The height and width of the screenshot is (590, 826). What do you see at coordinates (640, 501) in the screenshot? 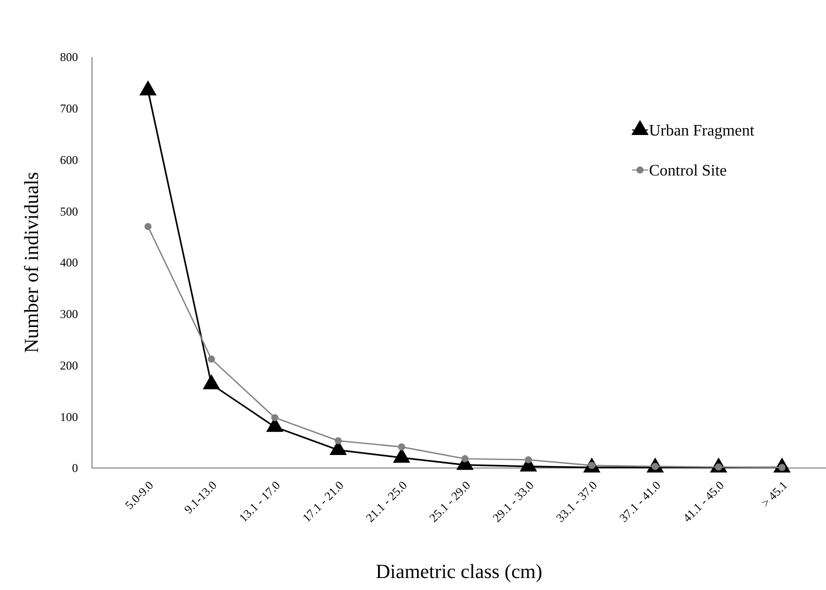
I see `x-tick-label: 37.1 - 41.0` at bounding box center [640, 501].